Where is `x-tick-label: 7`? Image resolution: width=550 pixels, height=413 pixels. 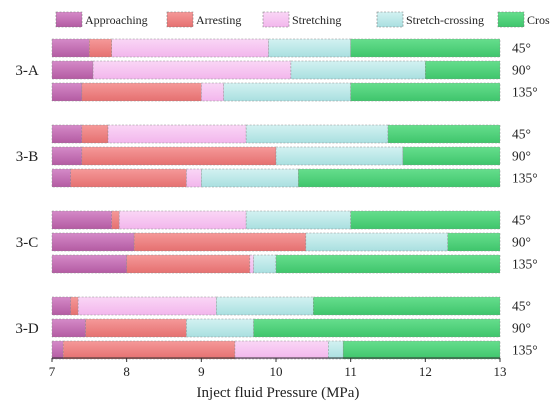 x-tick-label: 7 is located at coordinates (52, 371).